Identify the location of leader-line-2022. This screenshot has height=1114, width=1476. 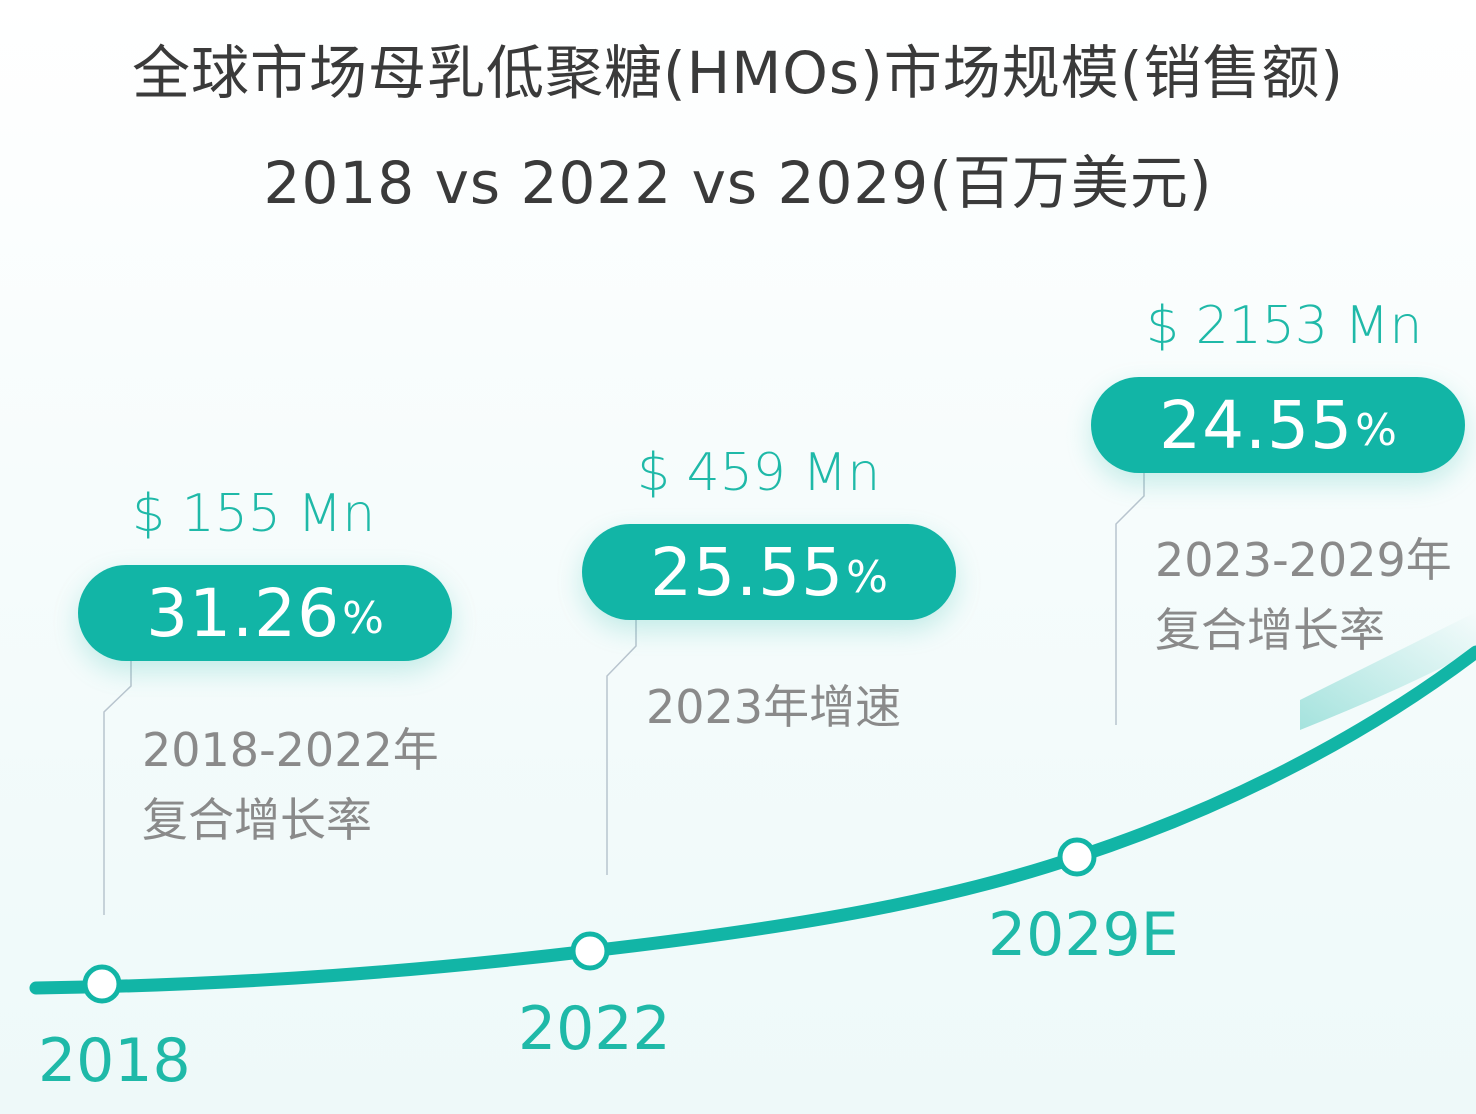
(621, 747).